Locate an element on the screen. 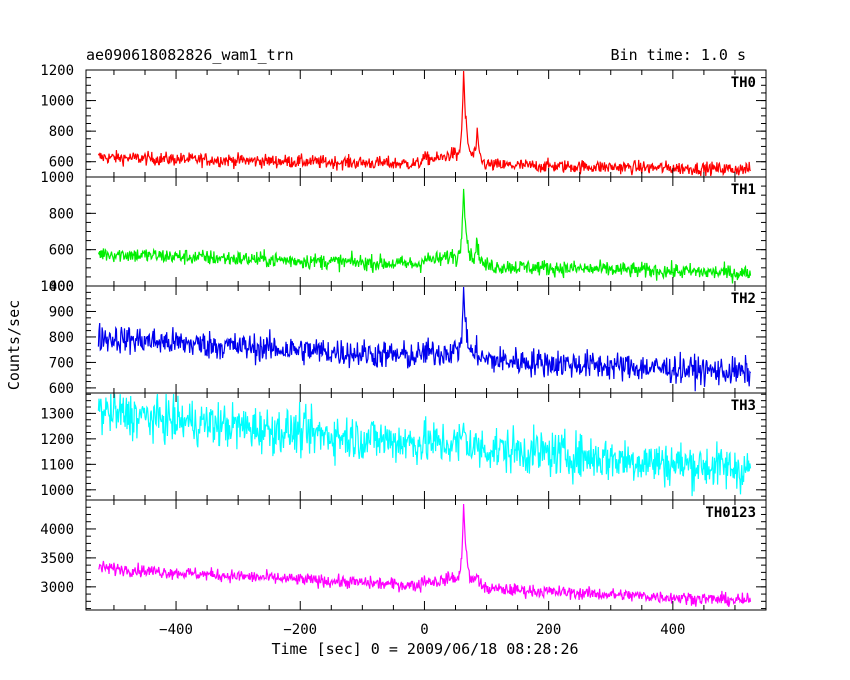 This screenshot has width=850, height=680. x-tick-label-400: 400 is located at coordinates (672, 630).